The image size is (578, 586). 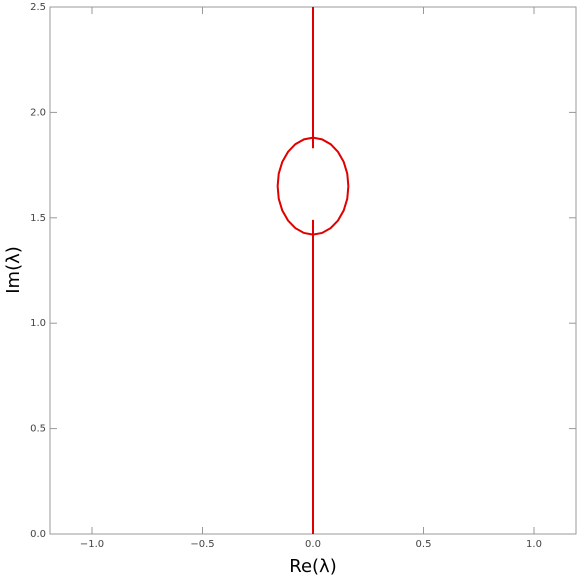 What do you see at coordinates (202, 544) in the screenshot?
I see `x-tick-label: −0.5` at bounding box center [202, 544].